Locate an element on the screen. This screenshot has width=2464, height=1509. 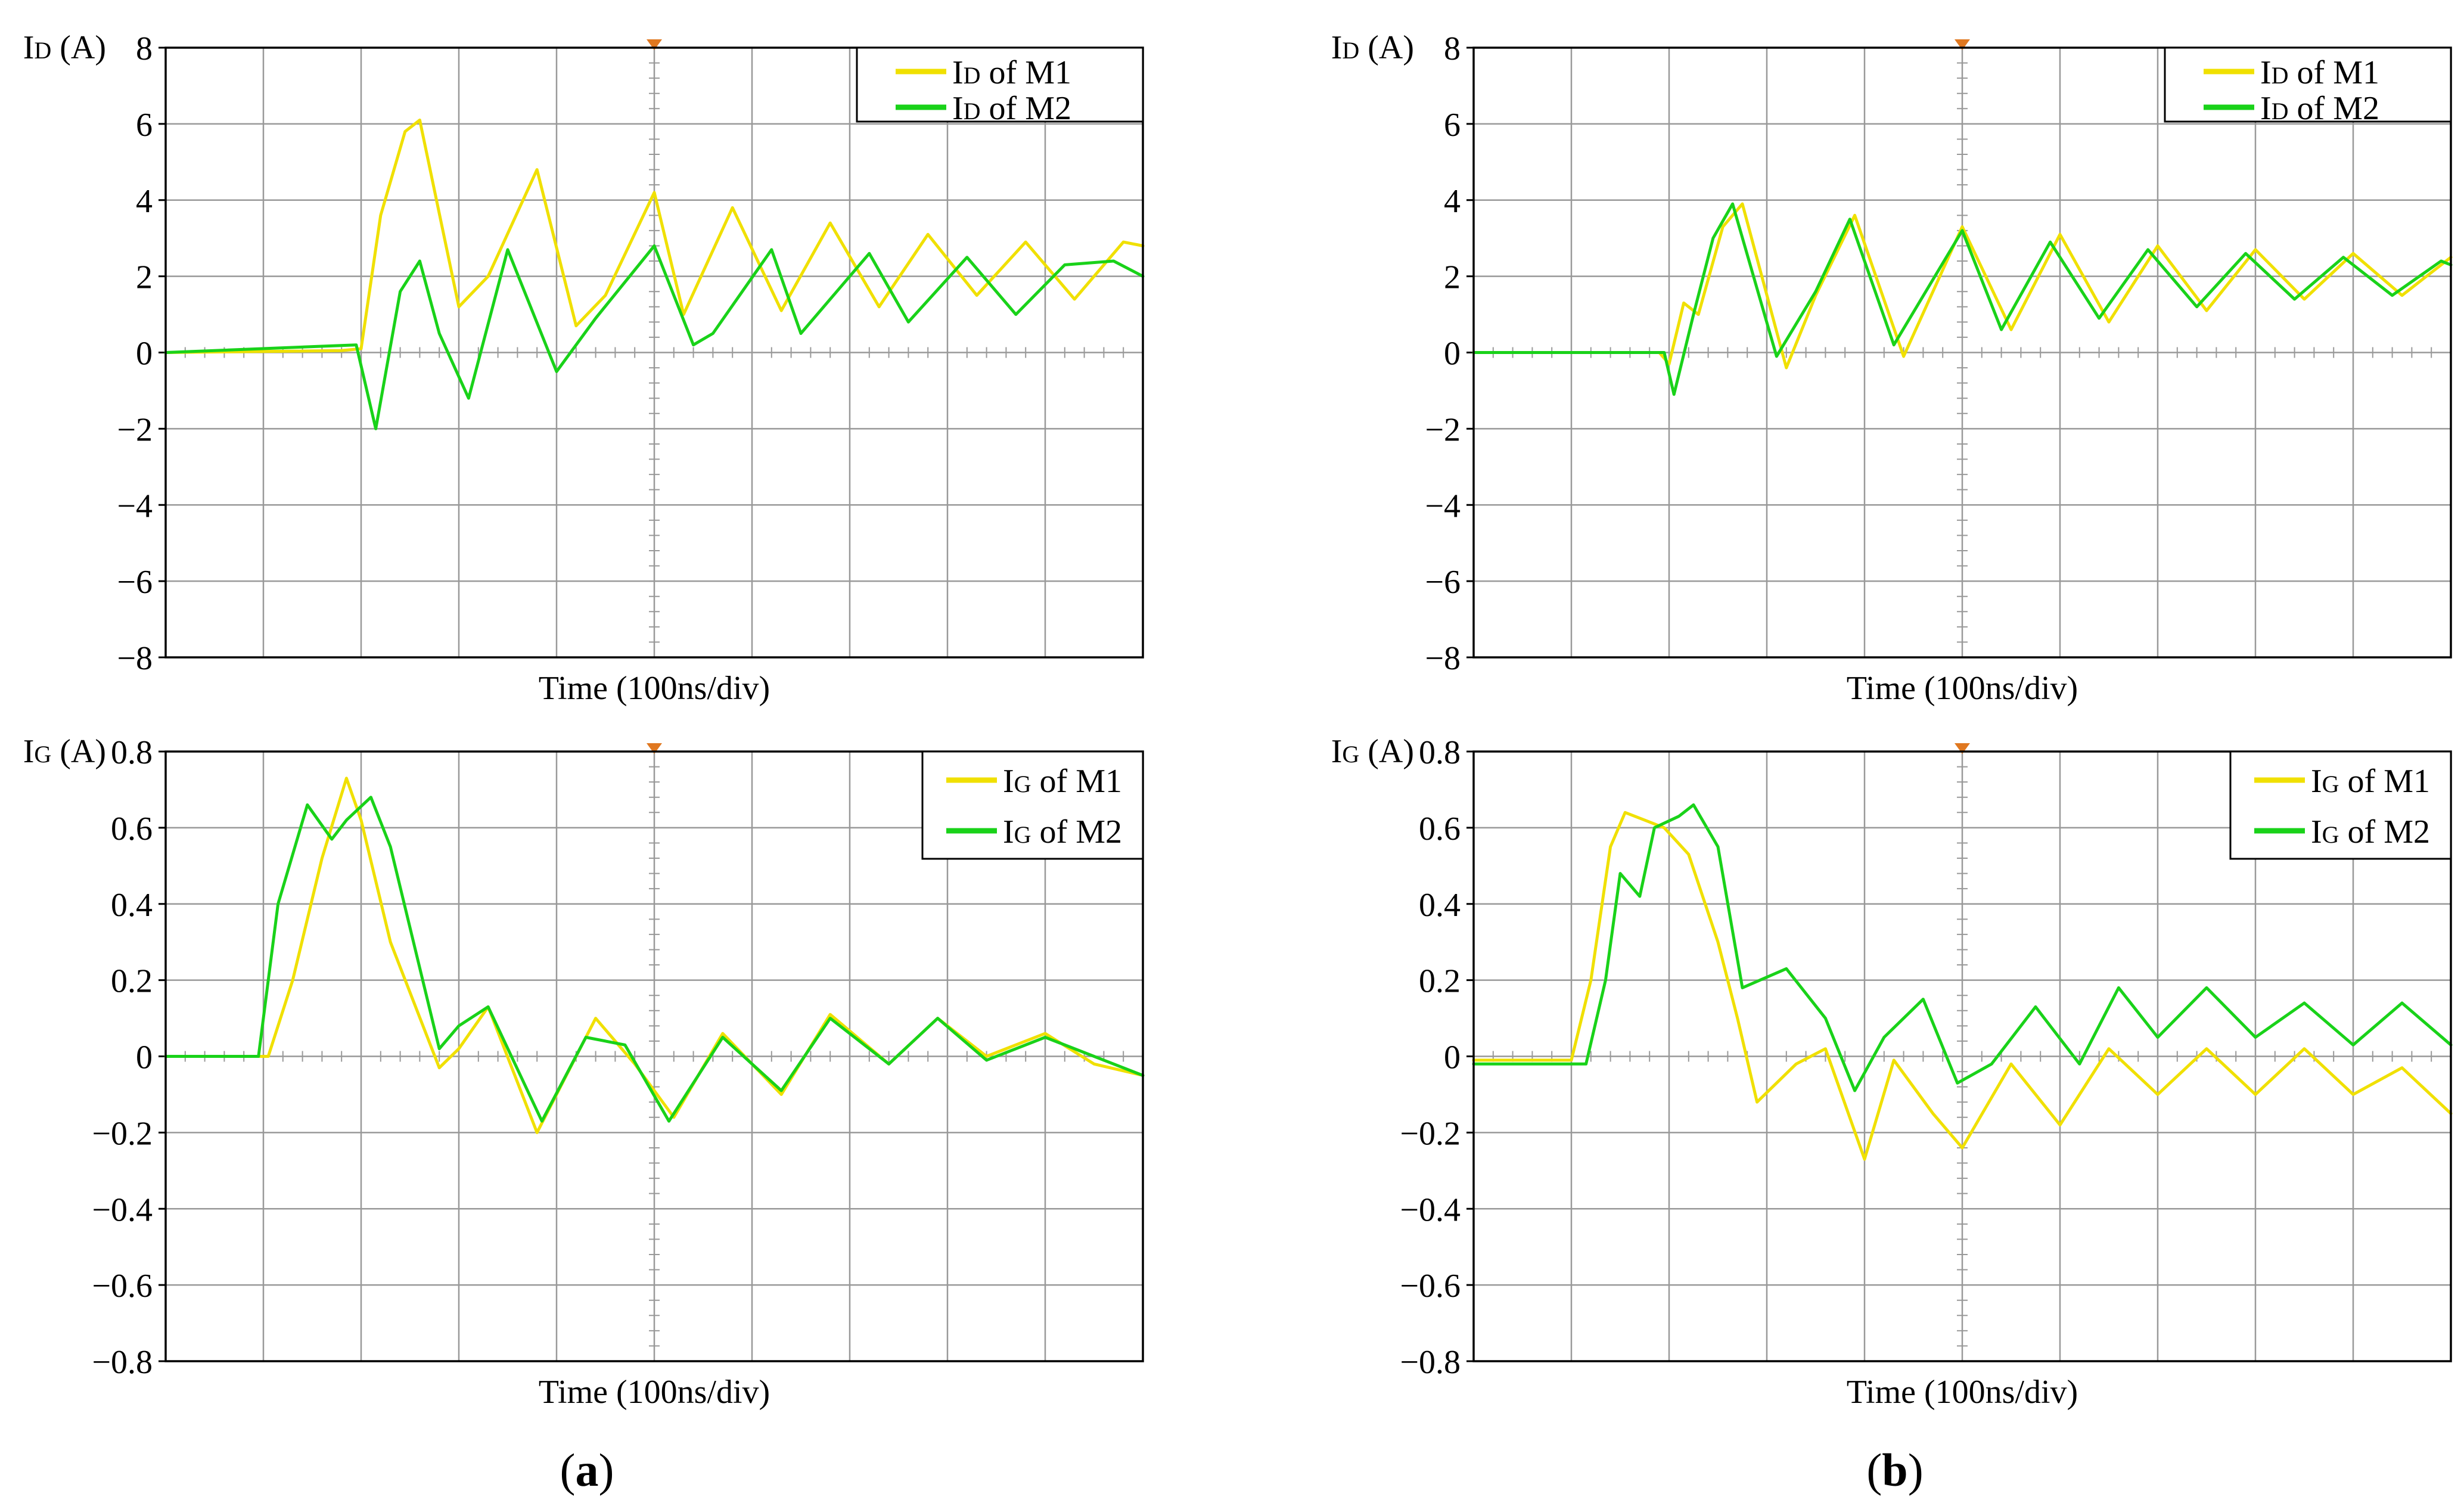
y-tick-label: −2 is located at coordinates (1443, 430).